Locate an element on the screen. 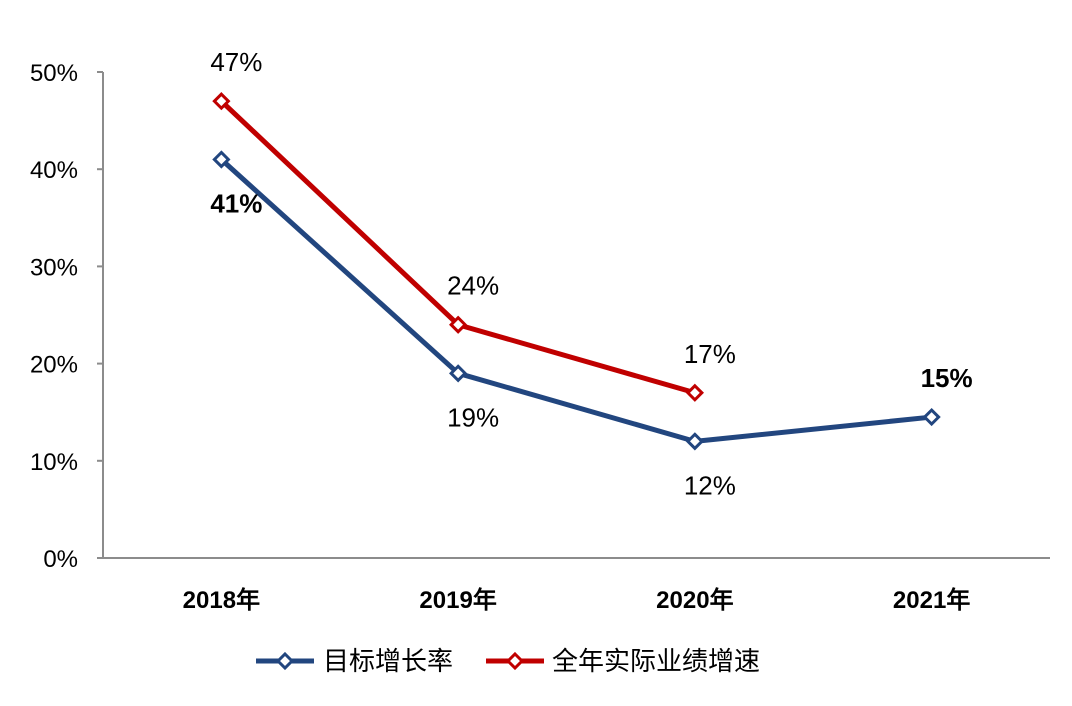 This screenshot has height=706, width=1072. y-tick-label: 30% is located at coordinates (54, 267).